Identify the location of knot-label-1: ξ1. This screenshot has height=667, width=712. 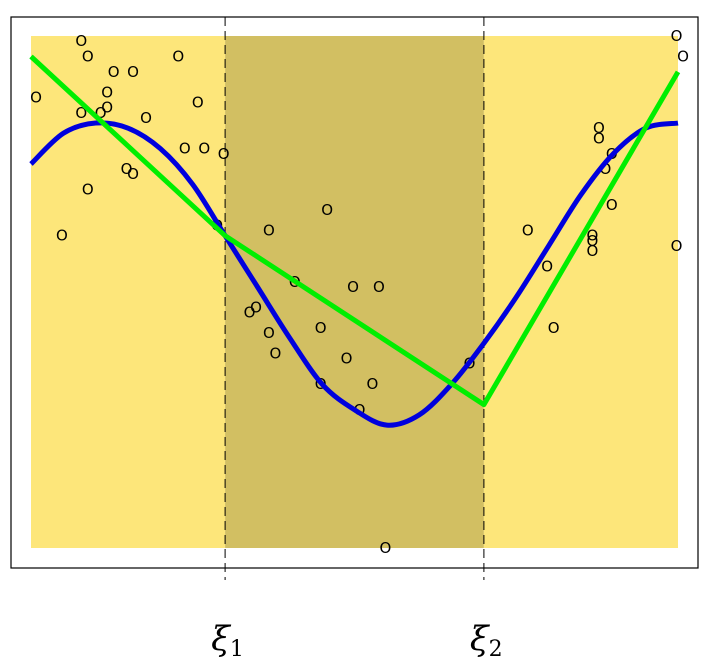
(227, 640).